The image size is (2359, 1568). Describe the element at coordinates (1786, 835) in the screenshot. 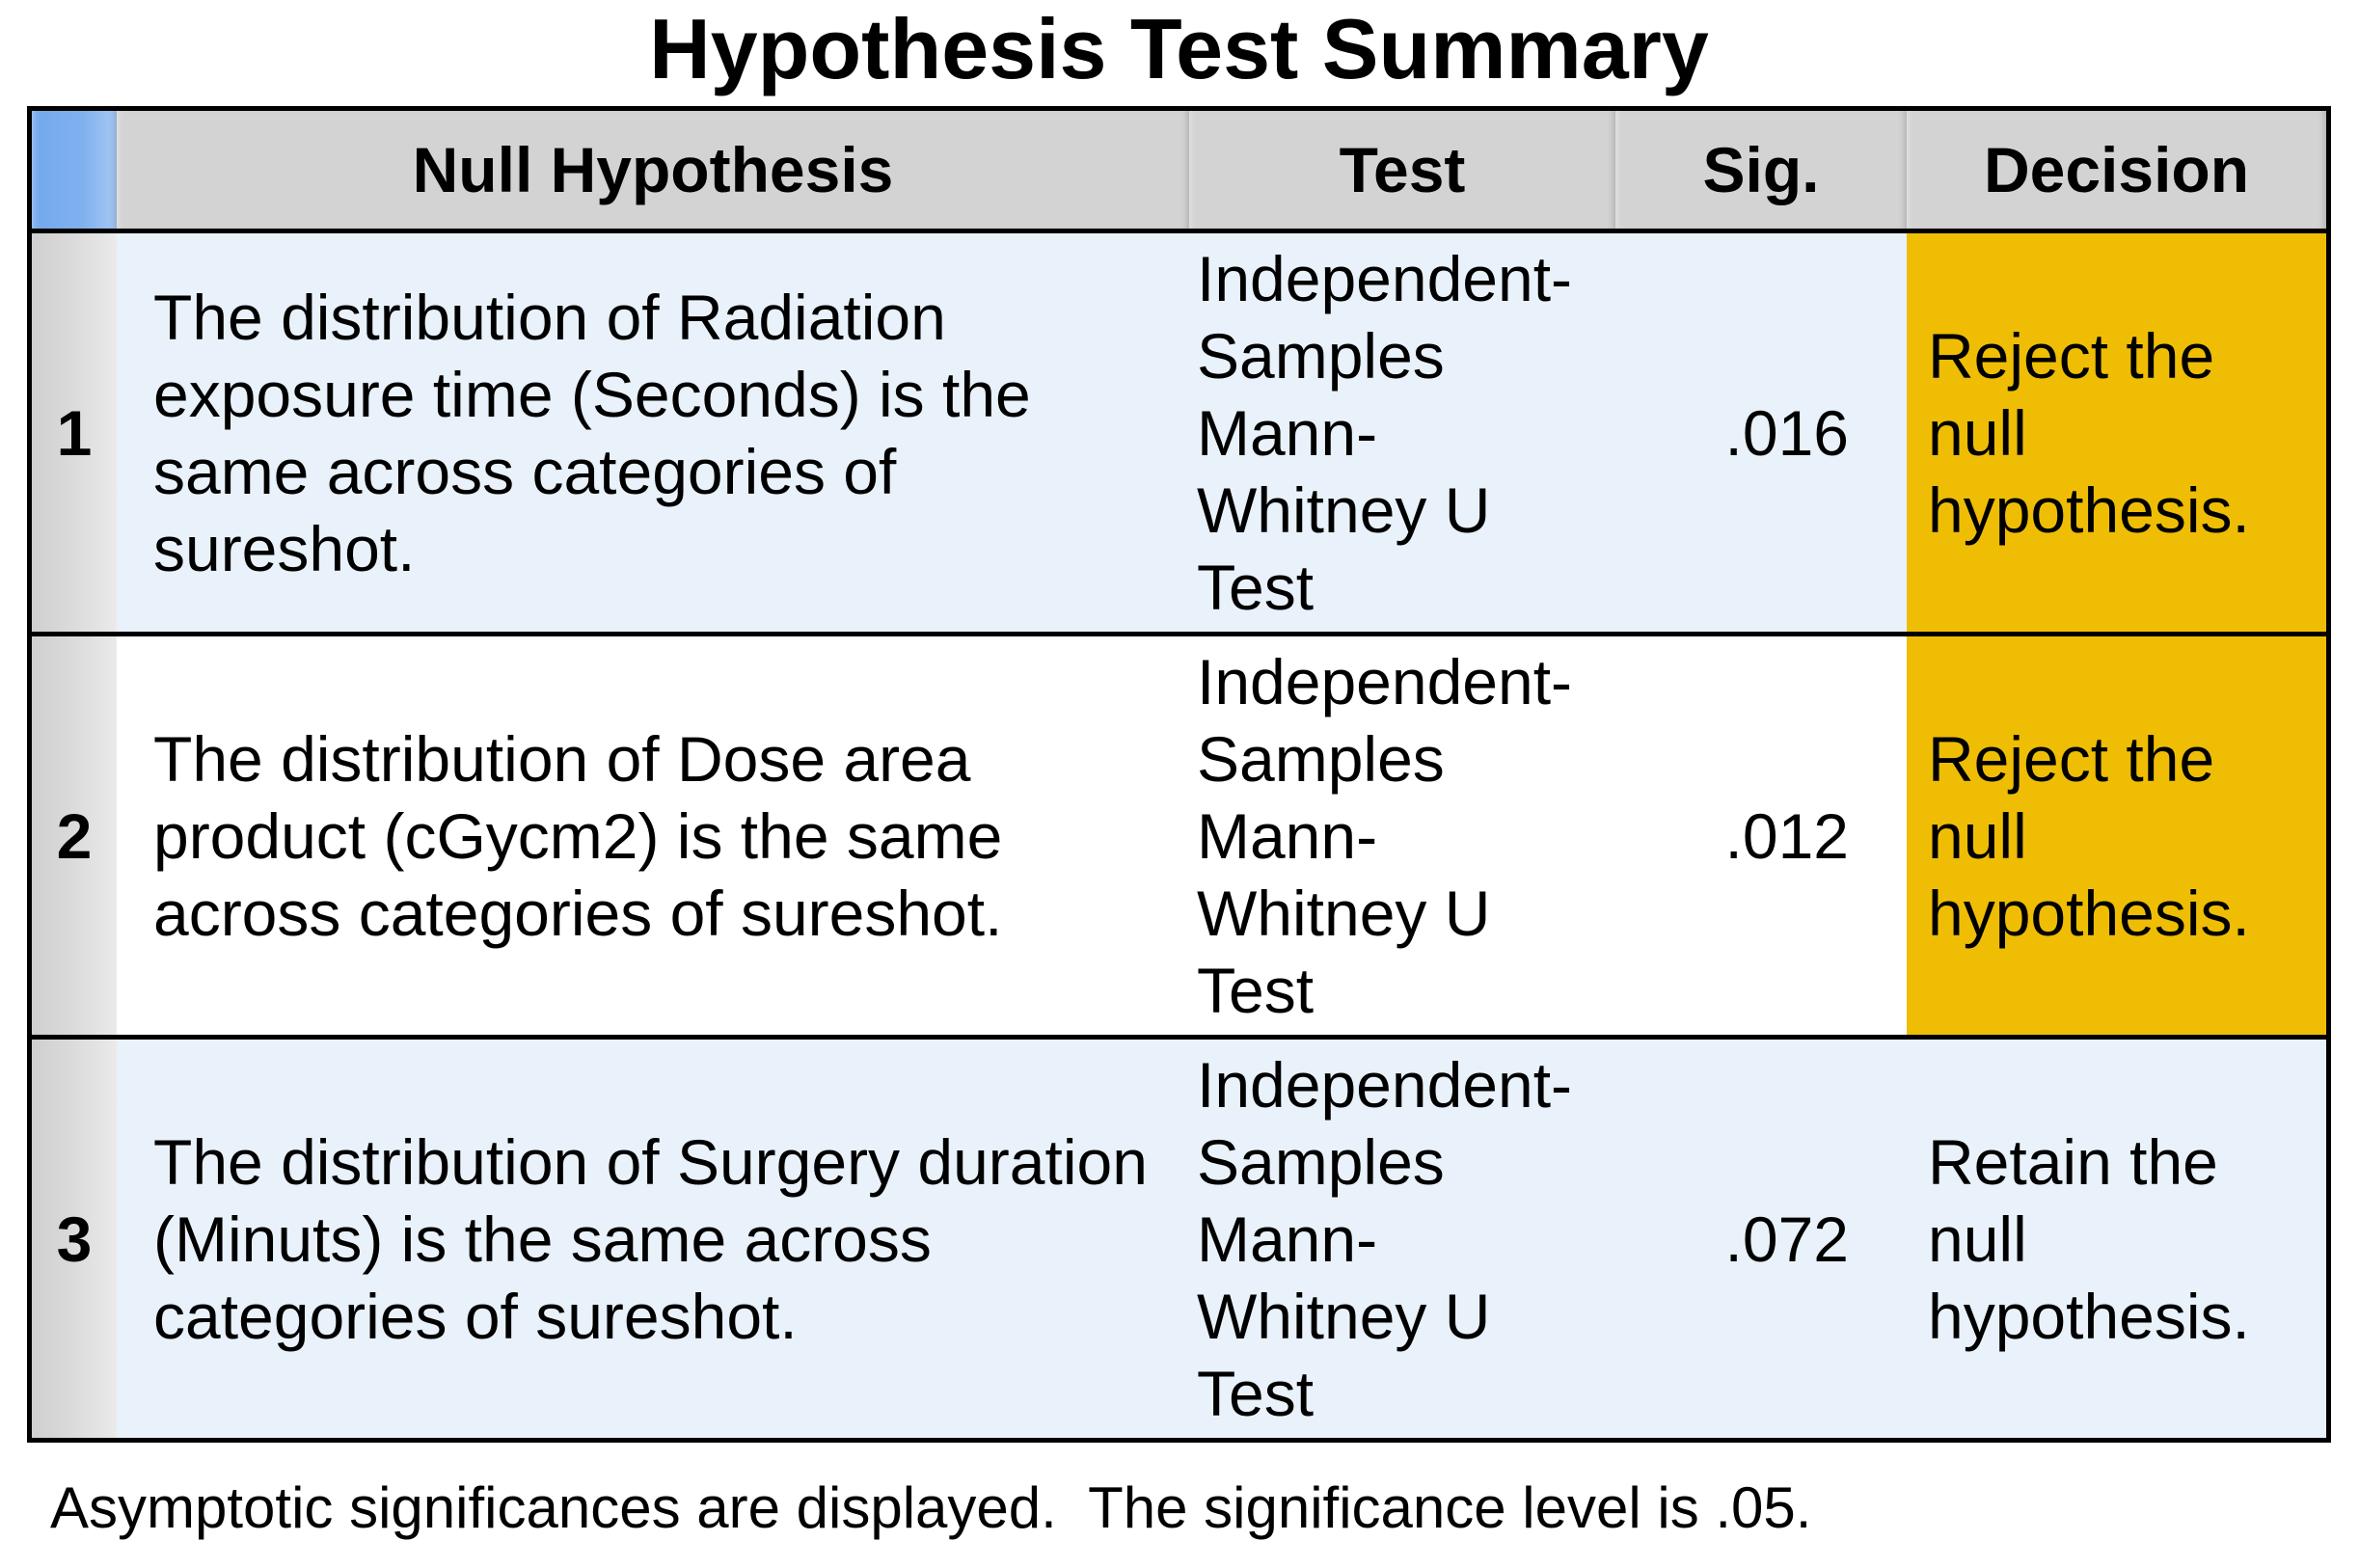

I see `sig-cell: .012` at that location.